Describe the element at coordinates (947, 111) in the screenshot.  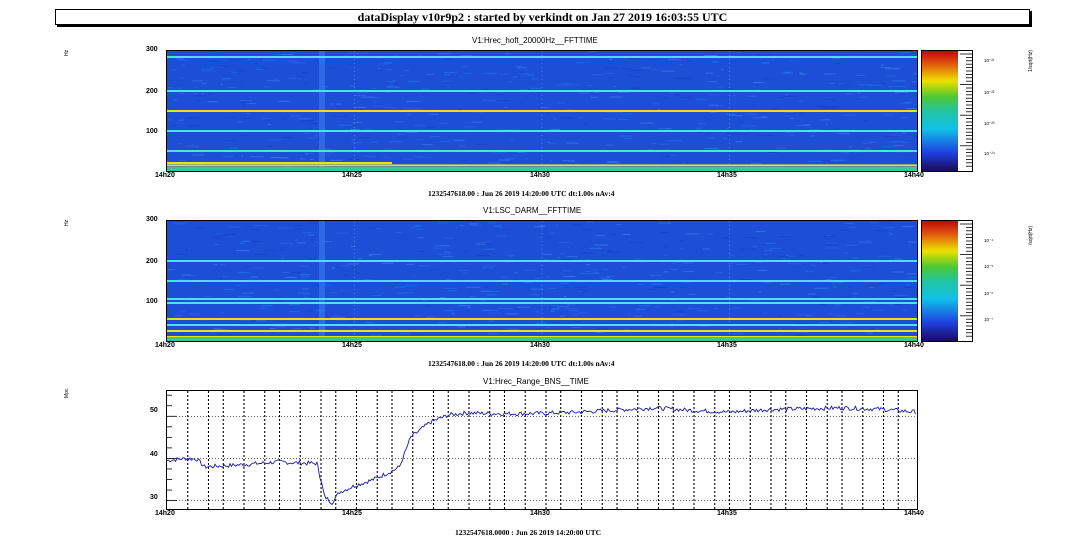
I see `plot1-colorbar` at that location.